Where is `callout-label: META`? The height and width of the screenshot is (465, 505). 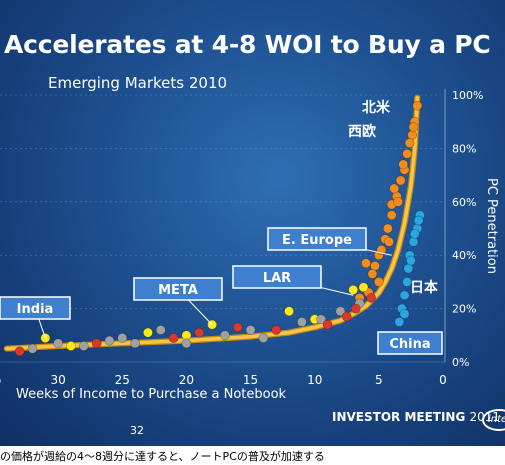
callout-label: META is located at coordinates (178, 290).